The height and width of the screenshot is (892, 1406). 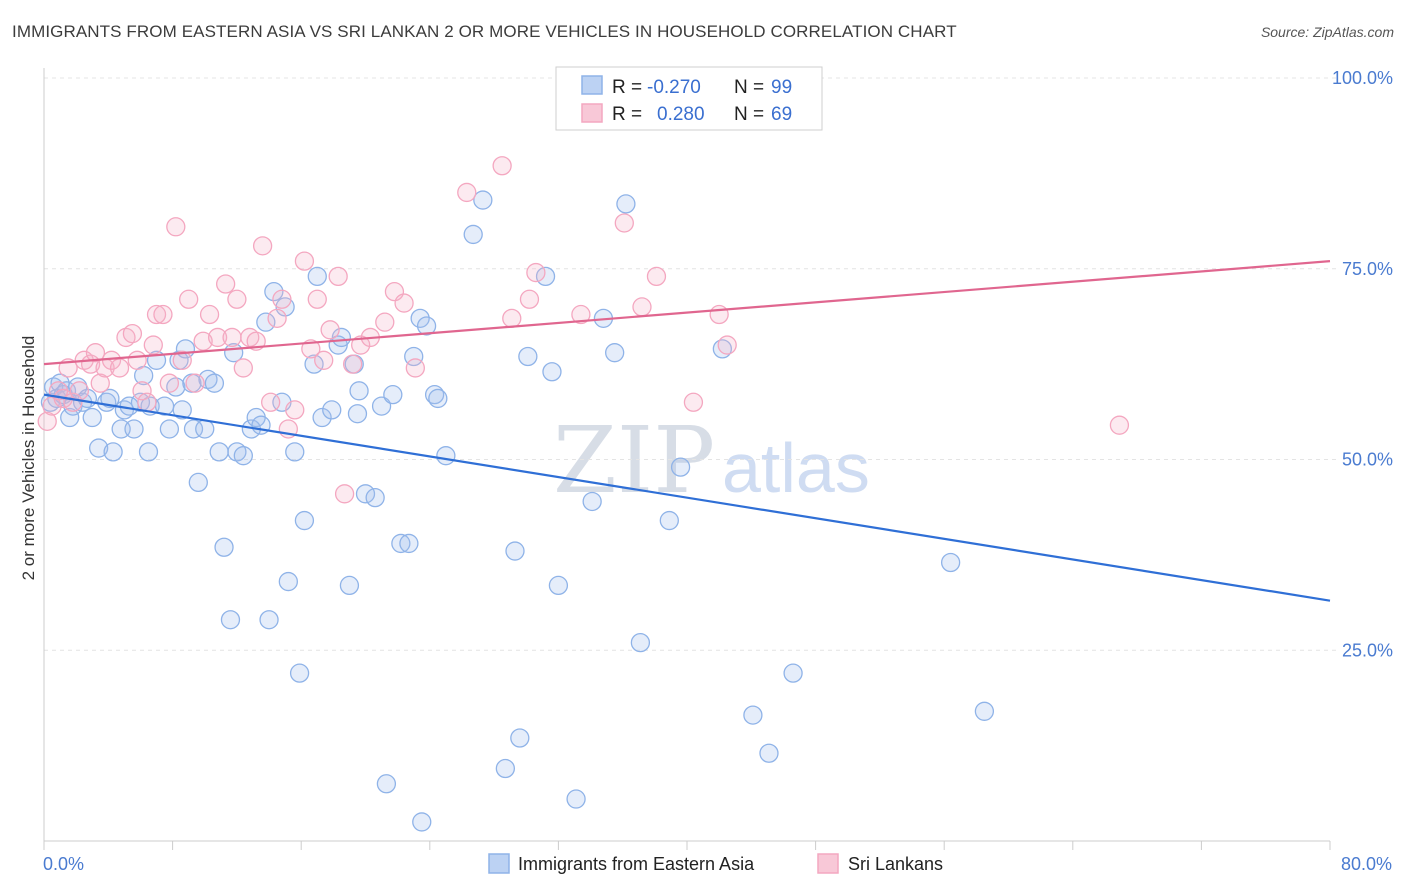 I want to click on legend-r-label-0: R =, so click(x=627, y=87).